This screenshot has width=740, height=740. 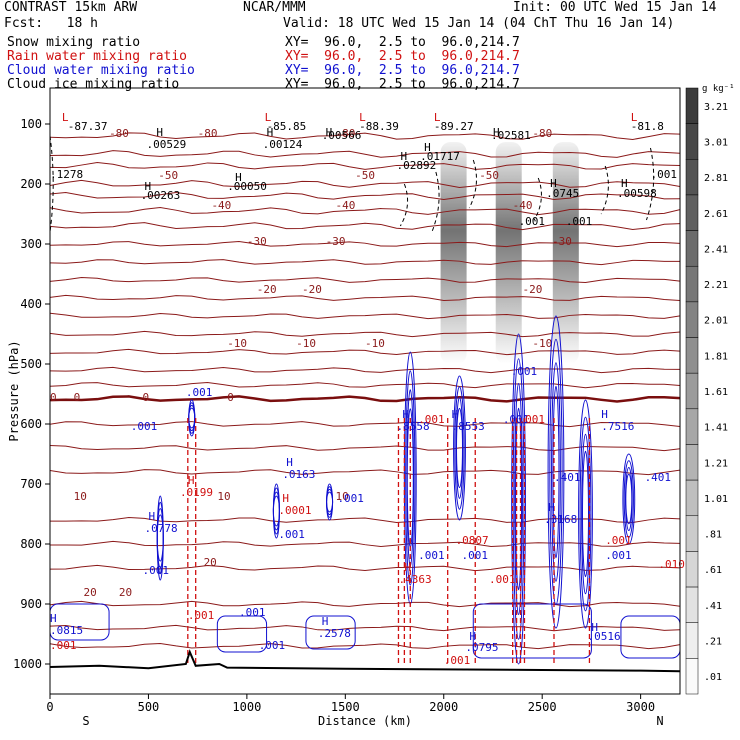 What do you see at coordinates (713, 570) in the screenshot?
I see `colorbar-label: .61` at bounding box center [713, 570].